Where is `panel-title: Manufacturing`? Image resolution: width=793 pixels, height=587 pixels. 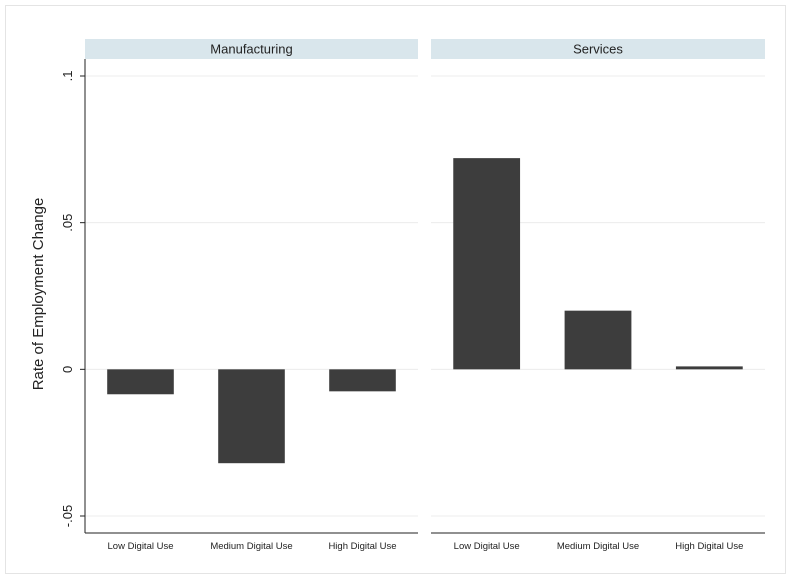 panel-title: Manufacturing is located at coordinates (251, 49).